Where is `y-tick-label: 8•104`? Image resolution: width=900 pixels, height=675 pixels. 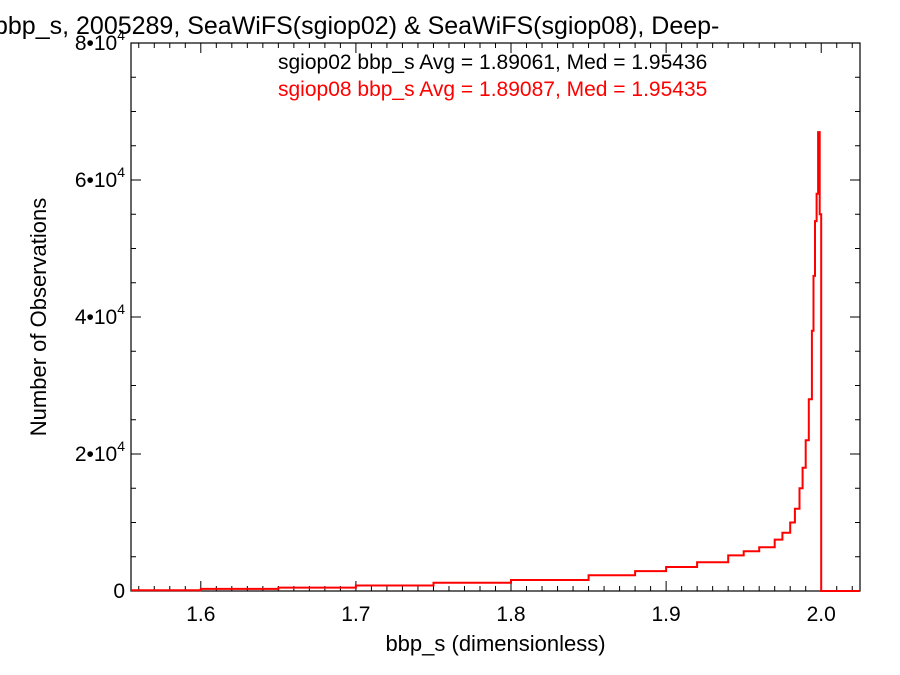 y-tick-label: 8•104 is located at coordinates (100, 41).